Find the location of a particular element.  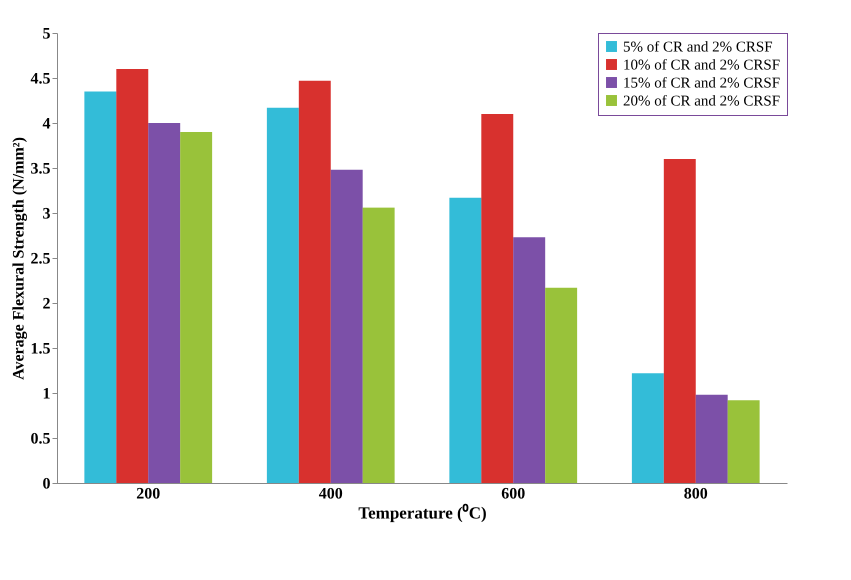

y-axis-title: Average Flexural Strength (N/mm²) is located at coordinates (19, 258).